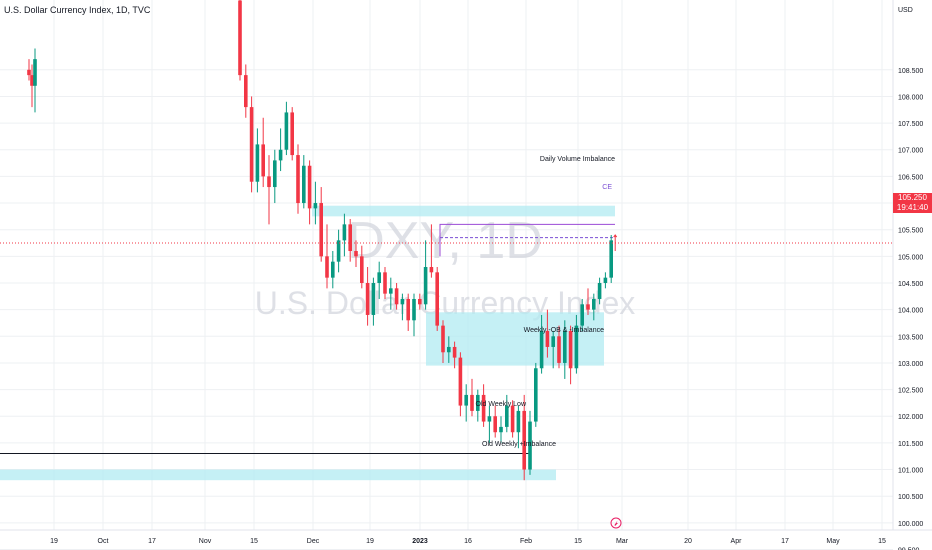 This screenshot has height=550, width=932. Describe the element at coordinates (103, 541) in the screenshot. I see `time-tick-label: Oct` at that location.